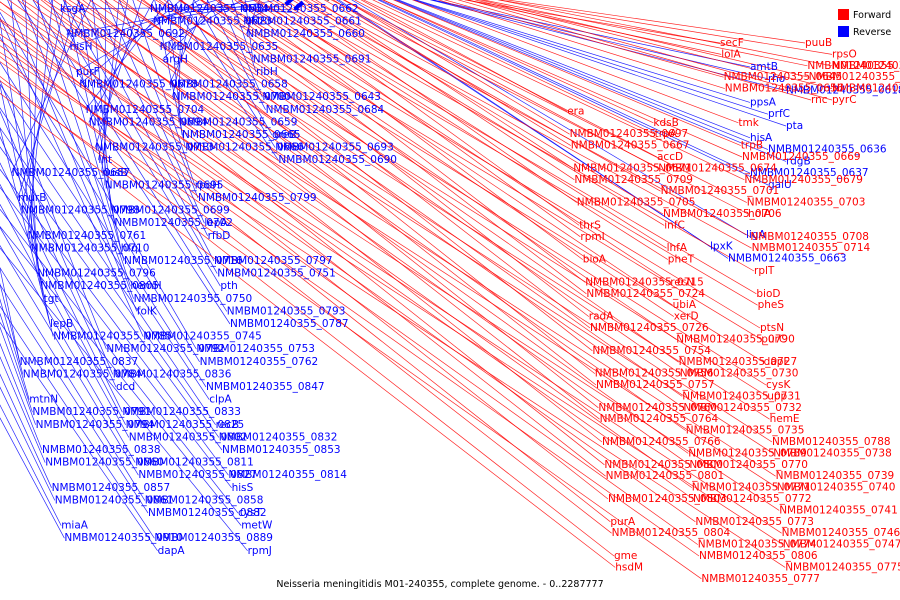  I want to click on reverse-gene-label: lepB, so click(61, 324).